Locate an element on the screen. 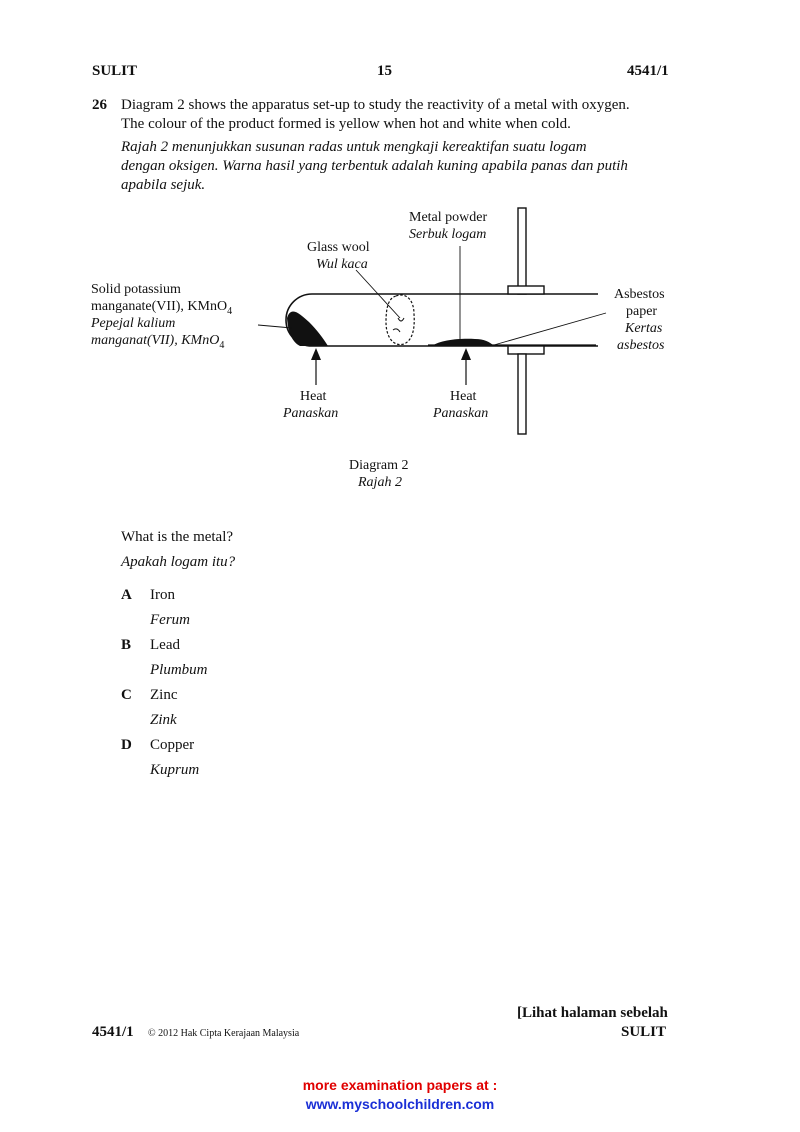 The height and width of the screenshot is (1132, 800). label-asbestos-en2: paper is located at coordinates (642, 311).